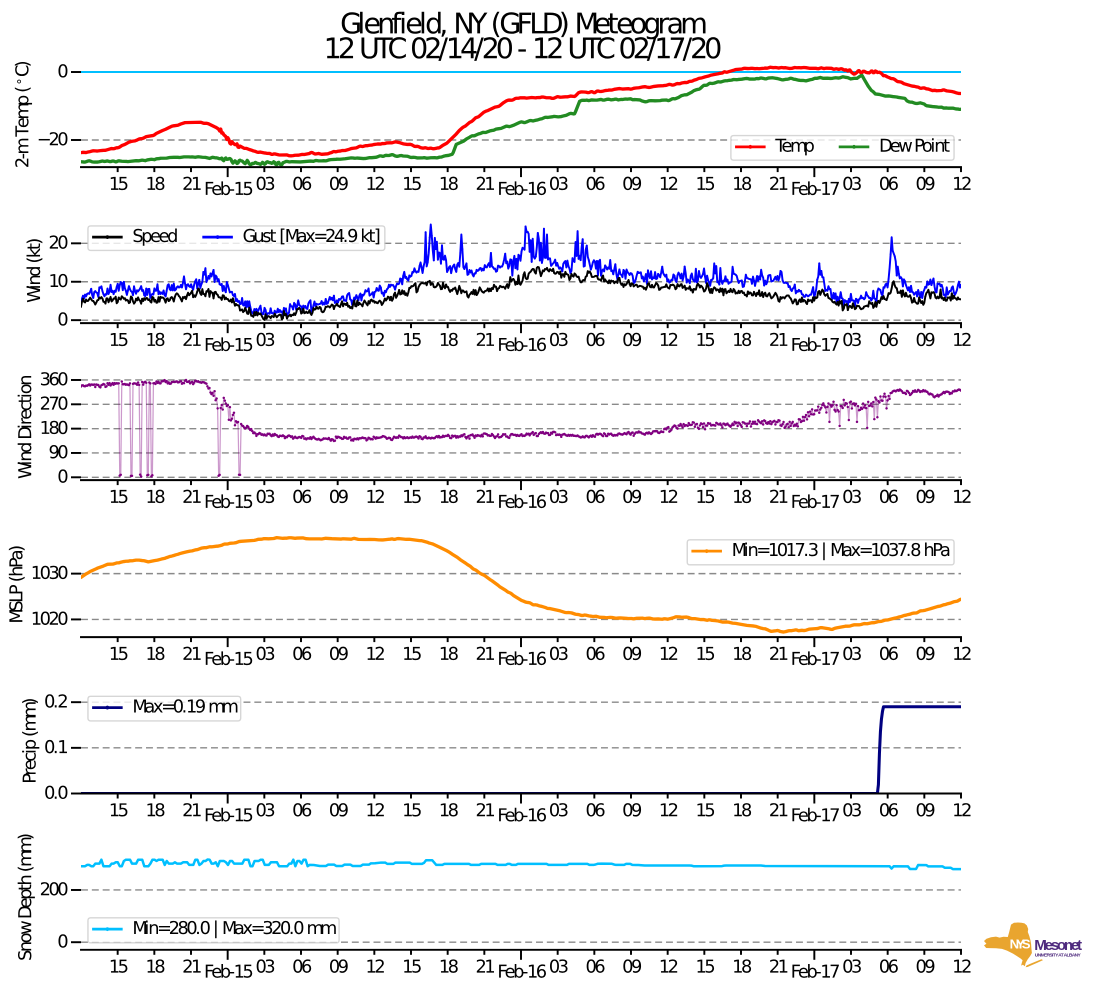  I want to click on svg-text: NYS, so click(1020, 944).